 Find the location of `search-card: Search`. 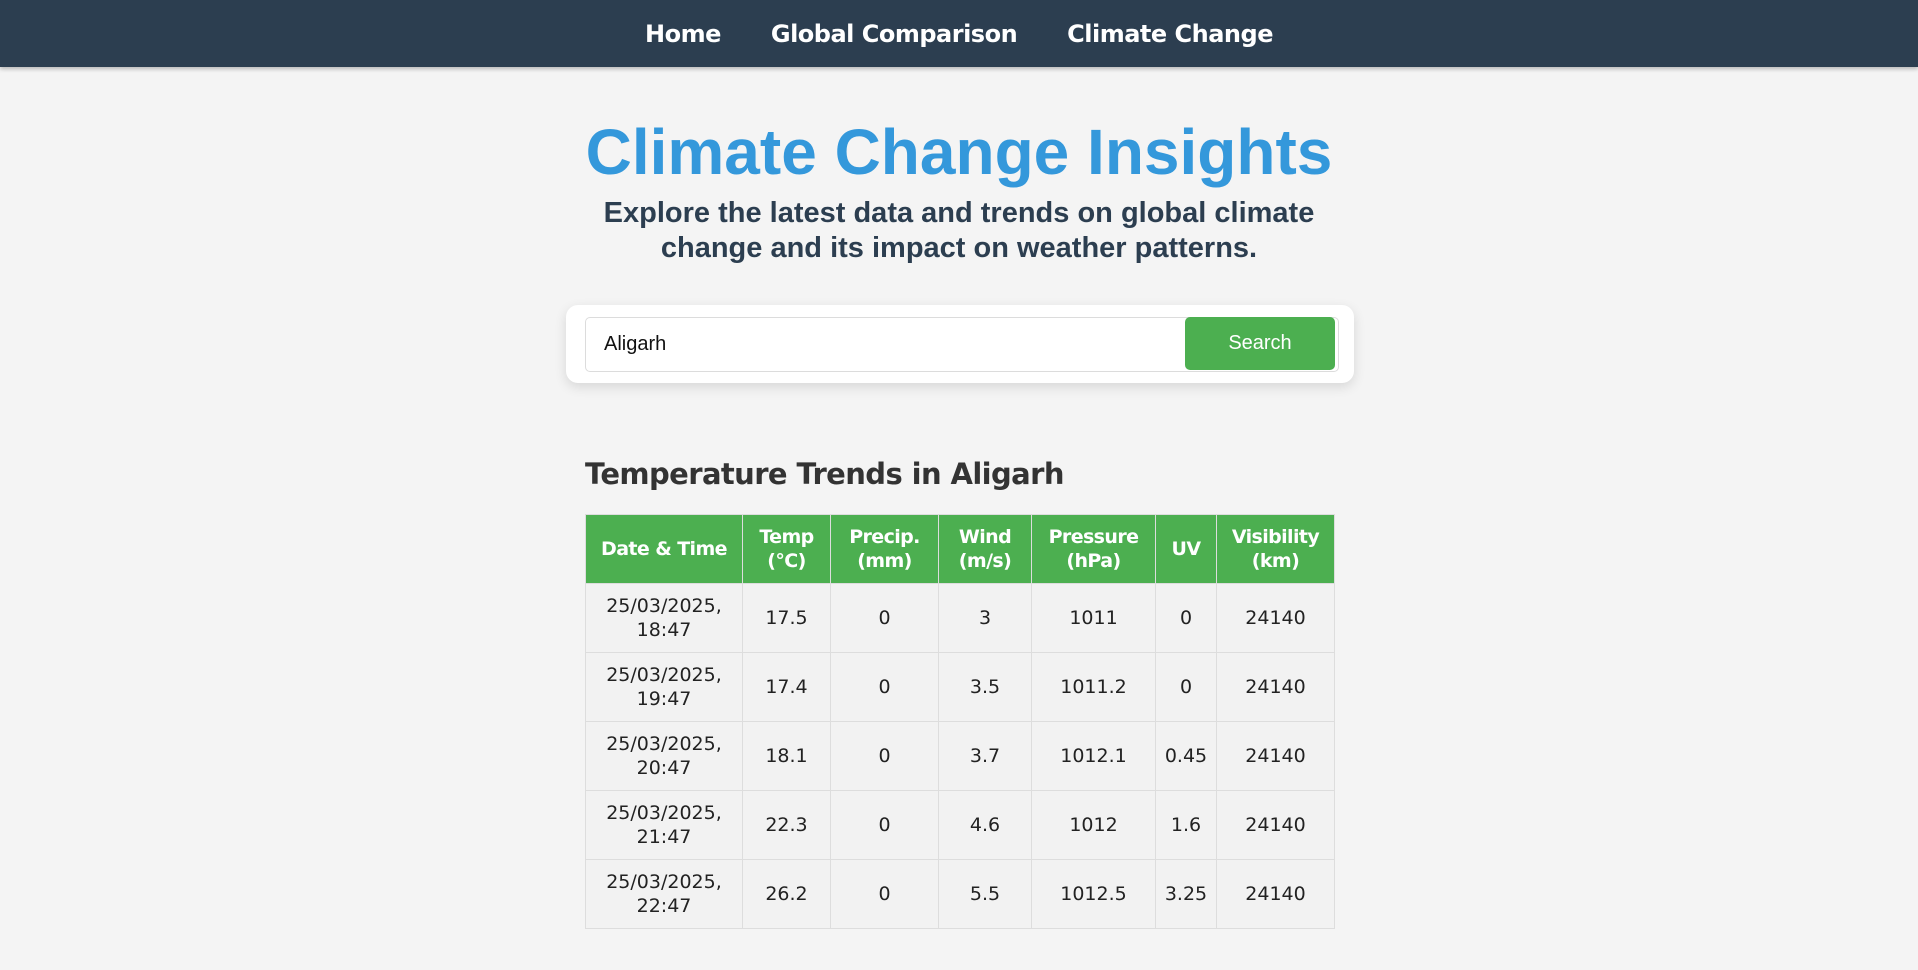

search-card: Search is located at coordinates (960, 344).